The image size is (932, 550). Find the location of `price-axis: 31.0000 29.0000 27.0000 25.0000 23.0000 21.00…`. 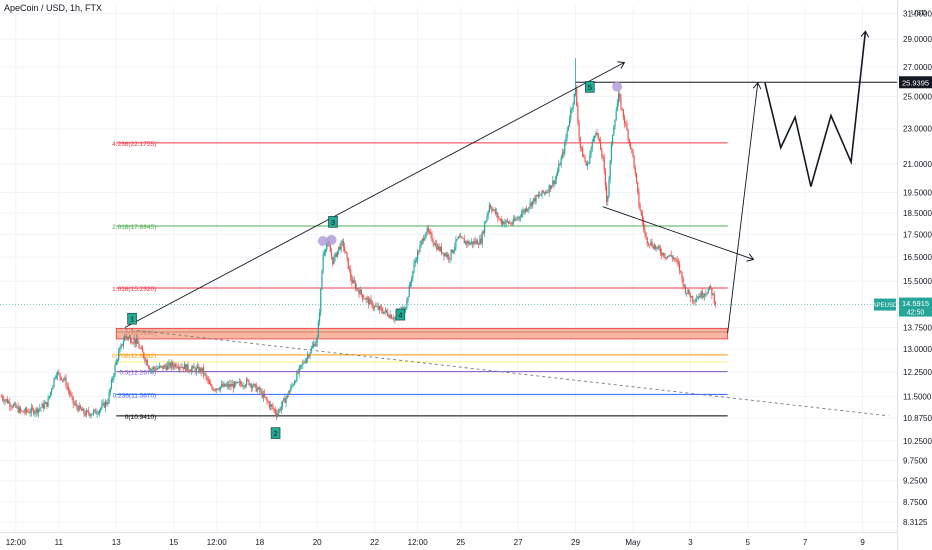

price-axis: 31.0000 29.0000 27.0000 25.0000 23.0000 21.00… is located at coordinates (902, 275).